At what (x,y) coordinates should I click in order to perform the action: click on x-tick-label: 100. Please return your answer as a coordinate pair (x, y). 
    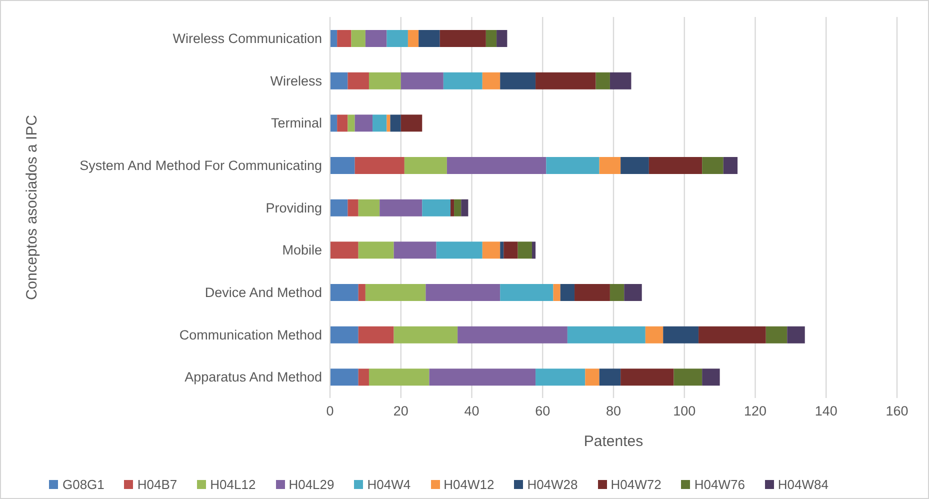
    Looking at the image, I should click on (684, 411).